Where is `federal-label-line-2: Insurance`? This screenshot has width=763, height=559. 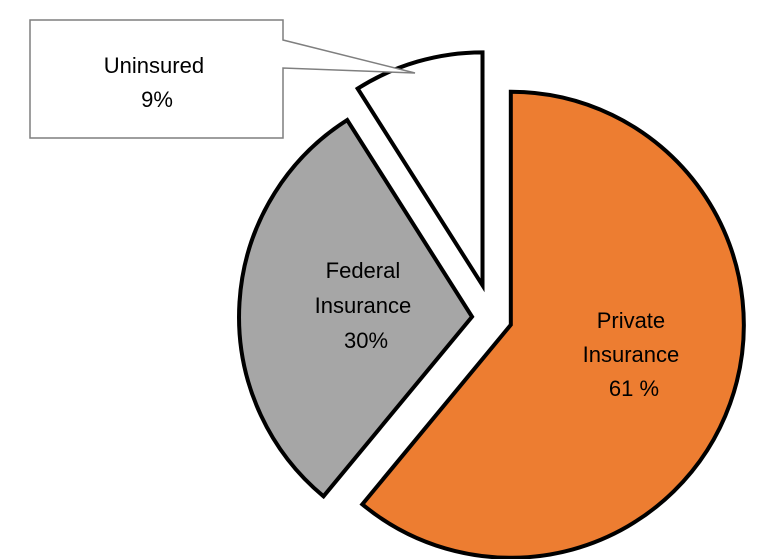 federal-label-line-2: Insurance is located at coordinates (363, 305).